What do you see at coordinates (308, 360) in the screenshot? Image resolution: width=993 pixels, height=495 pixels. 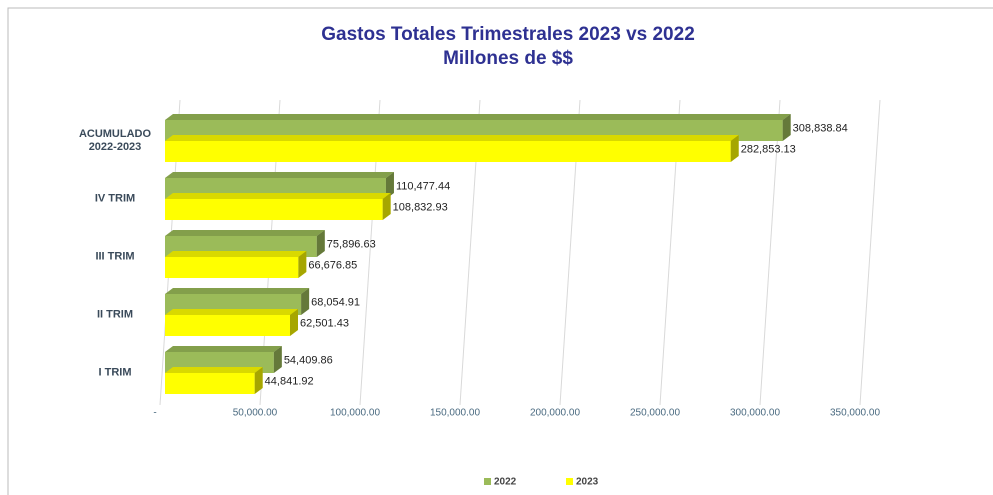 I see `data-label: 54,409.86` at bounding box center [308, 360].